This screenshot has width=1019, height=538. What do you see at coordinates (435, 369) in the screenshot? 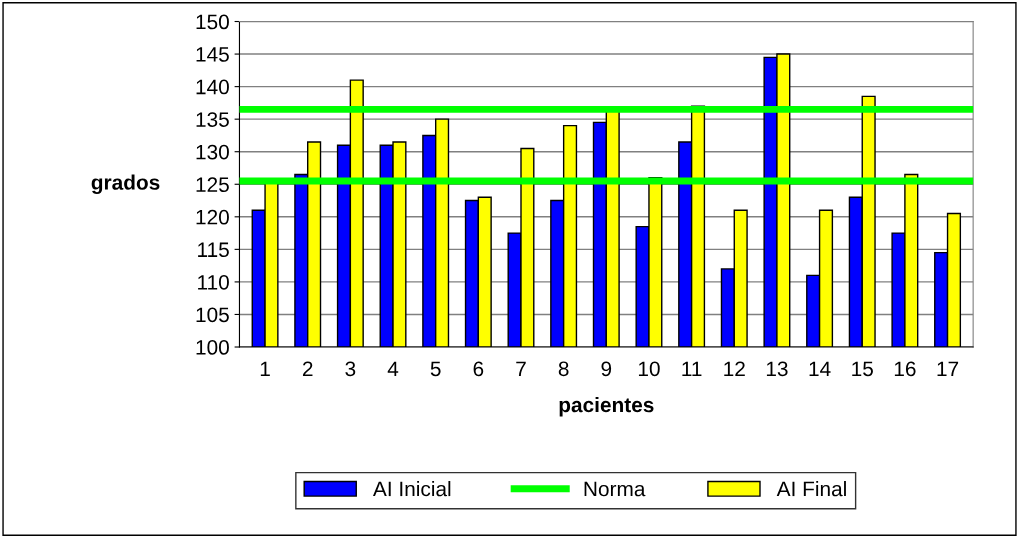
I see `x-tick-label: 5` at bounding box center [435, 369].